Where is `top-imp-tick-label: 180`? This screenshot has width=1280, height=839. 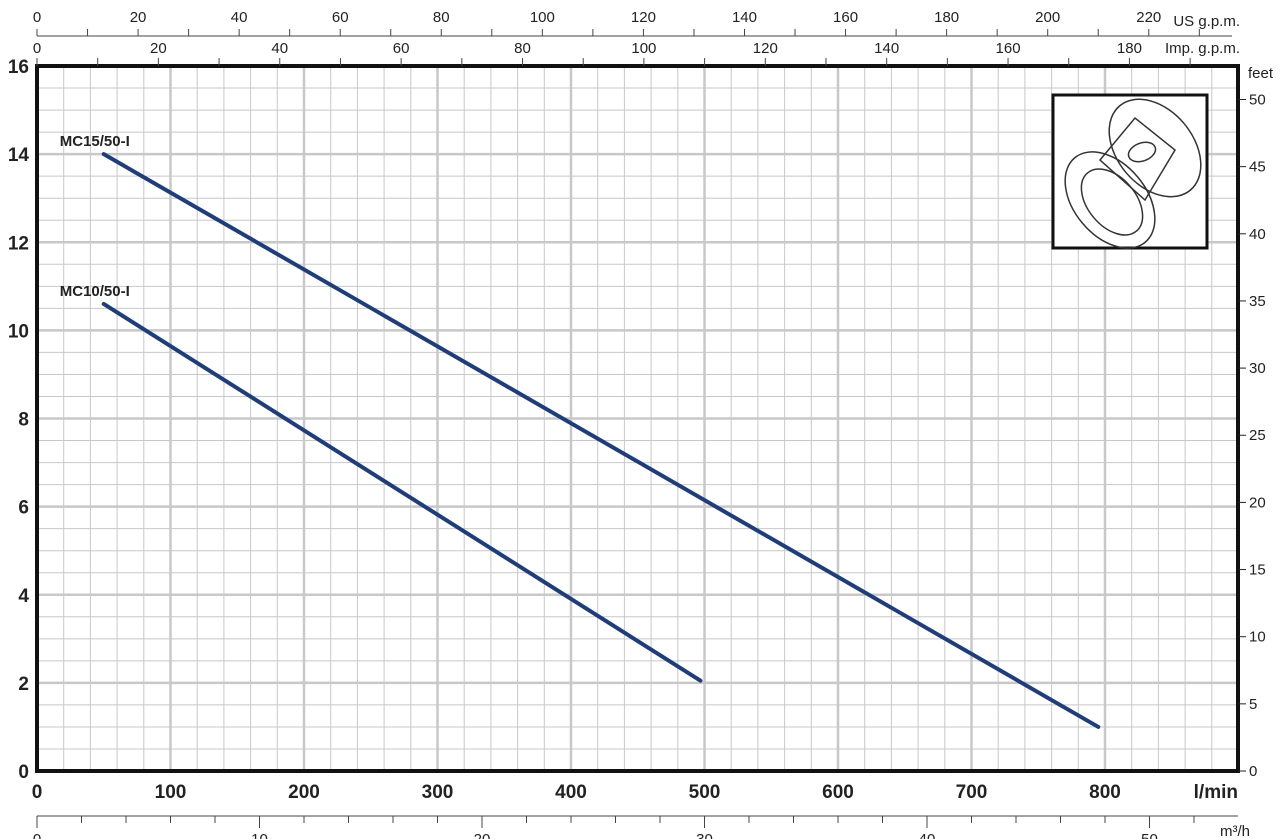 top-imp-tick-label: 180 is located at coordinates (1129, 48).